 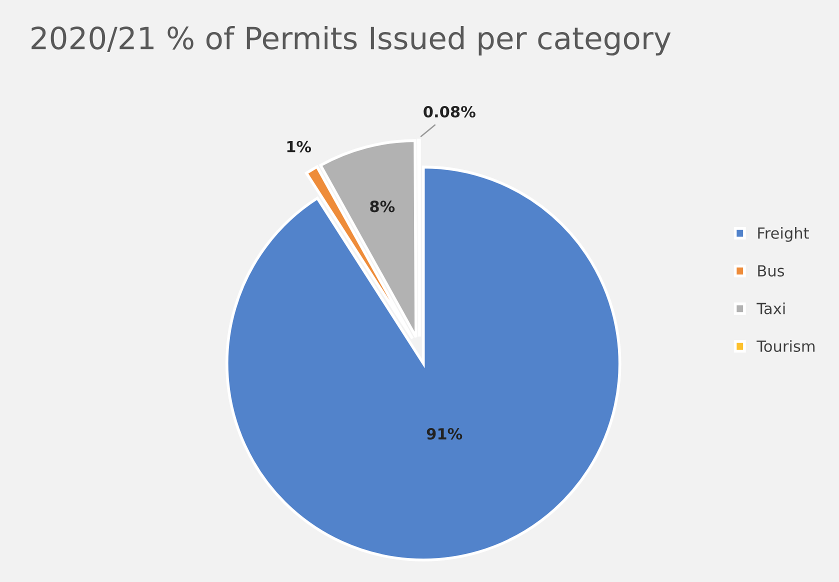 What do you see at coordinates (770, 308) in the screenshot?
I see `legend-label: Taxi` at bounding box center [770, 308].